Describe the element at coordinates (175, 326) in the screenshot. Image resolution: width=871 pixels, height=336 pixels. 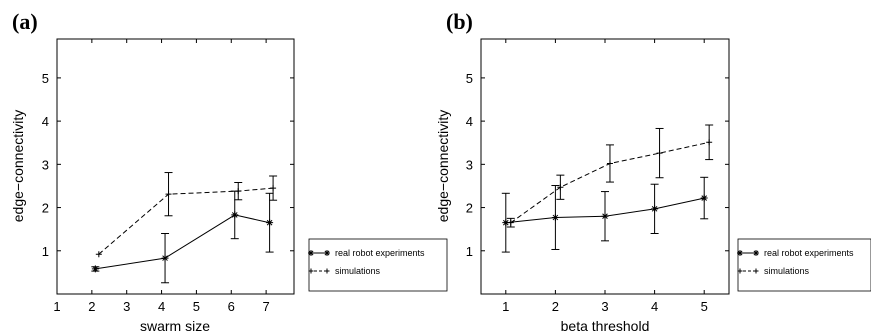
I see `panel-a-x-axis-label: swarm size` at that location.